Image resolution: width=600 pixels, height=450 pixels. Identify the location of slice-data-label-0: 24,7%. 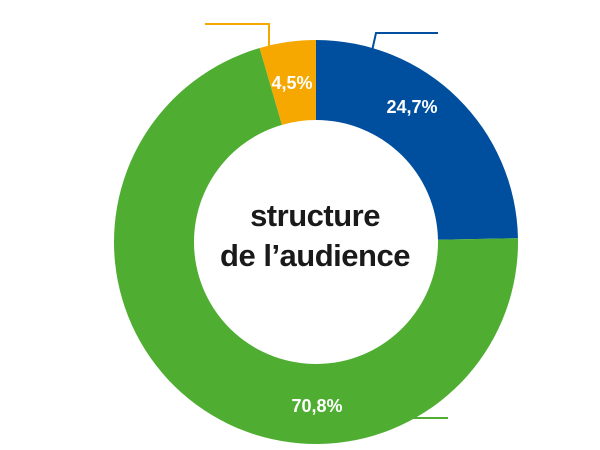
(411, 107).